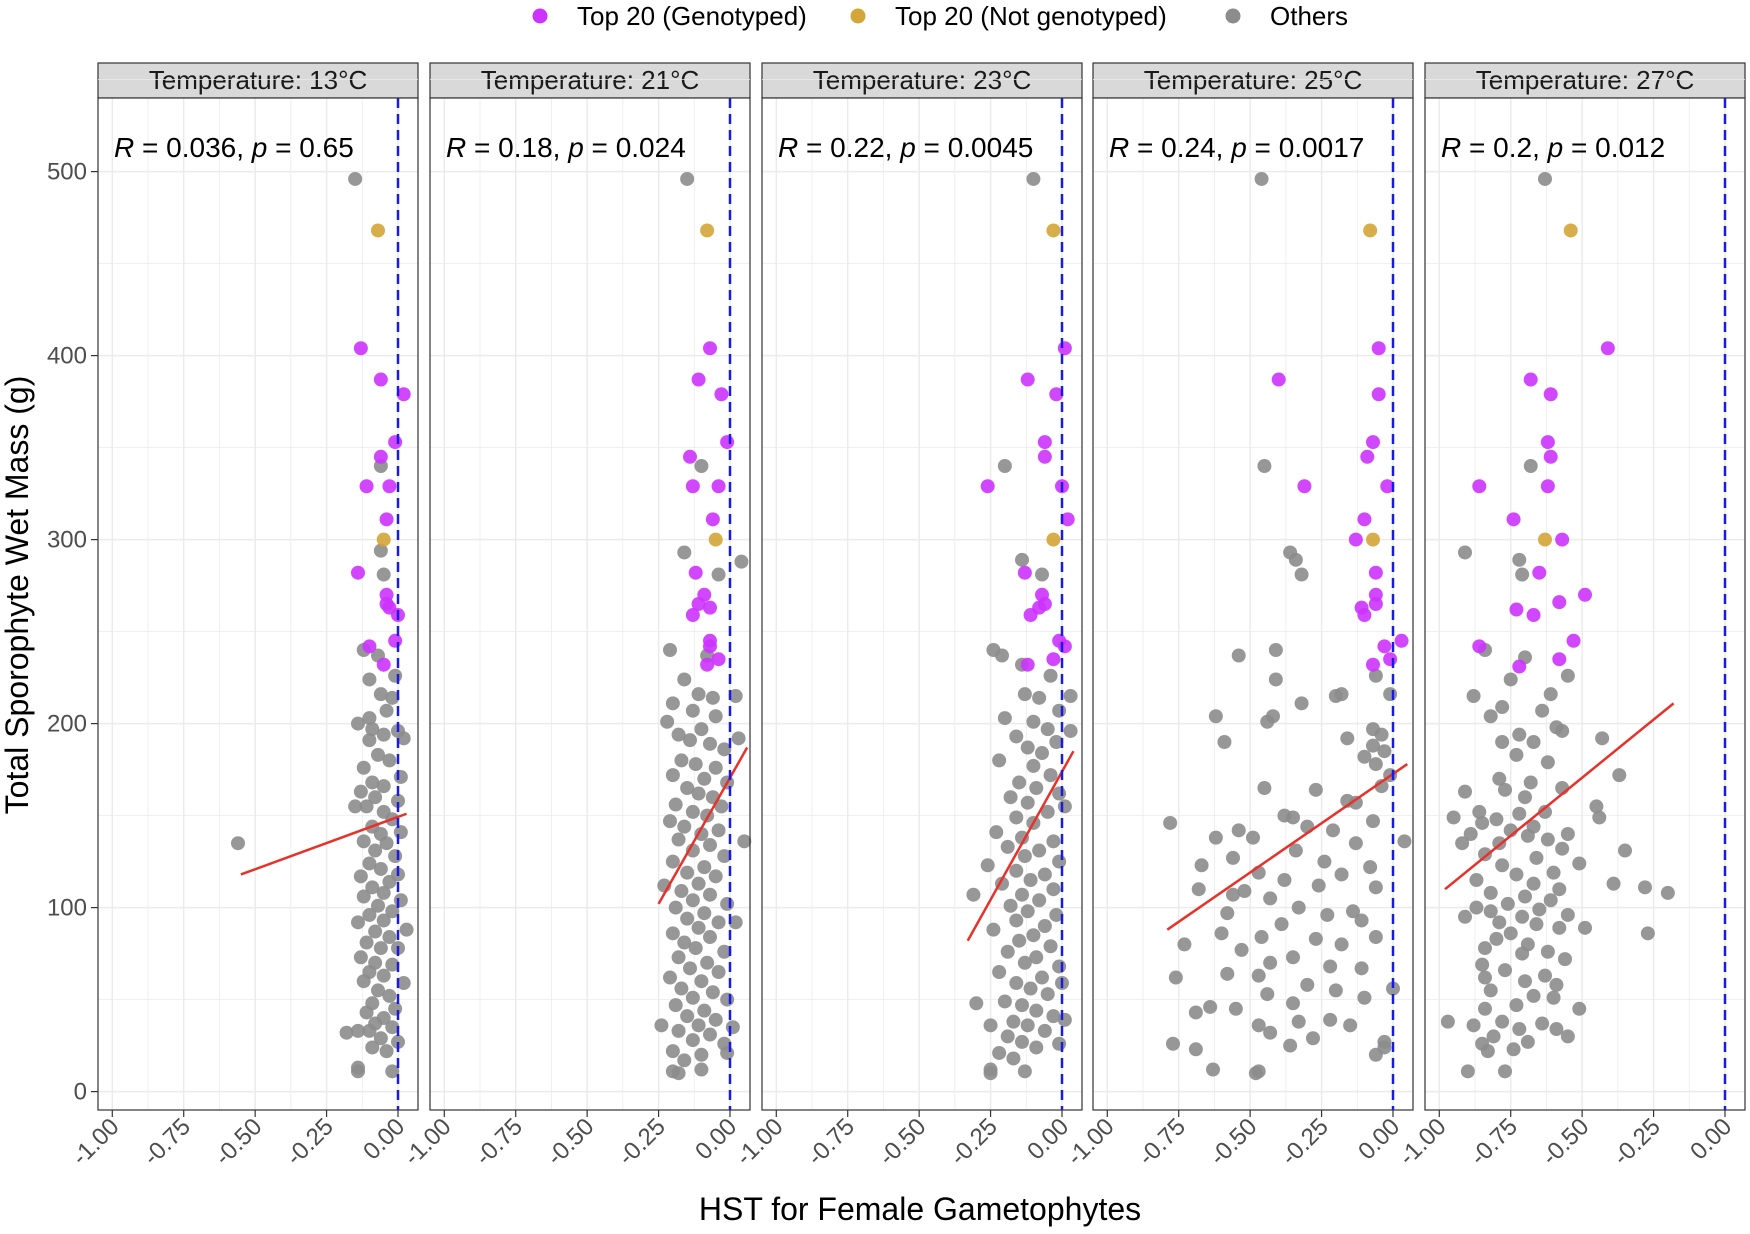 Image resolution: width=1750 pixels, height=1234 pixels. Describe the element at coordinates (1020, 846) in the screenshot. I see `regression-line` at that location.